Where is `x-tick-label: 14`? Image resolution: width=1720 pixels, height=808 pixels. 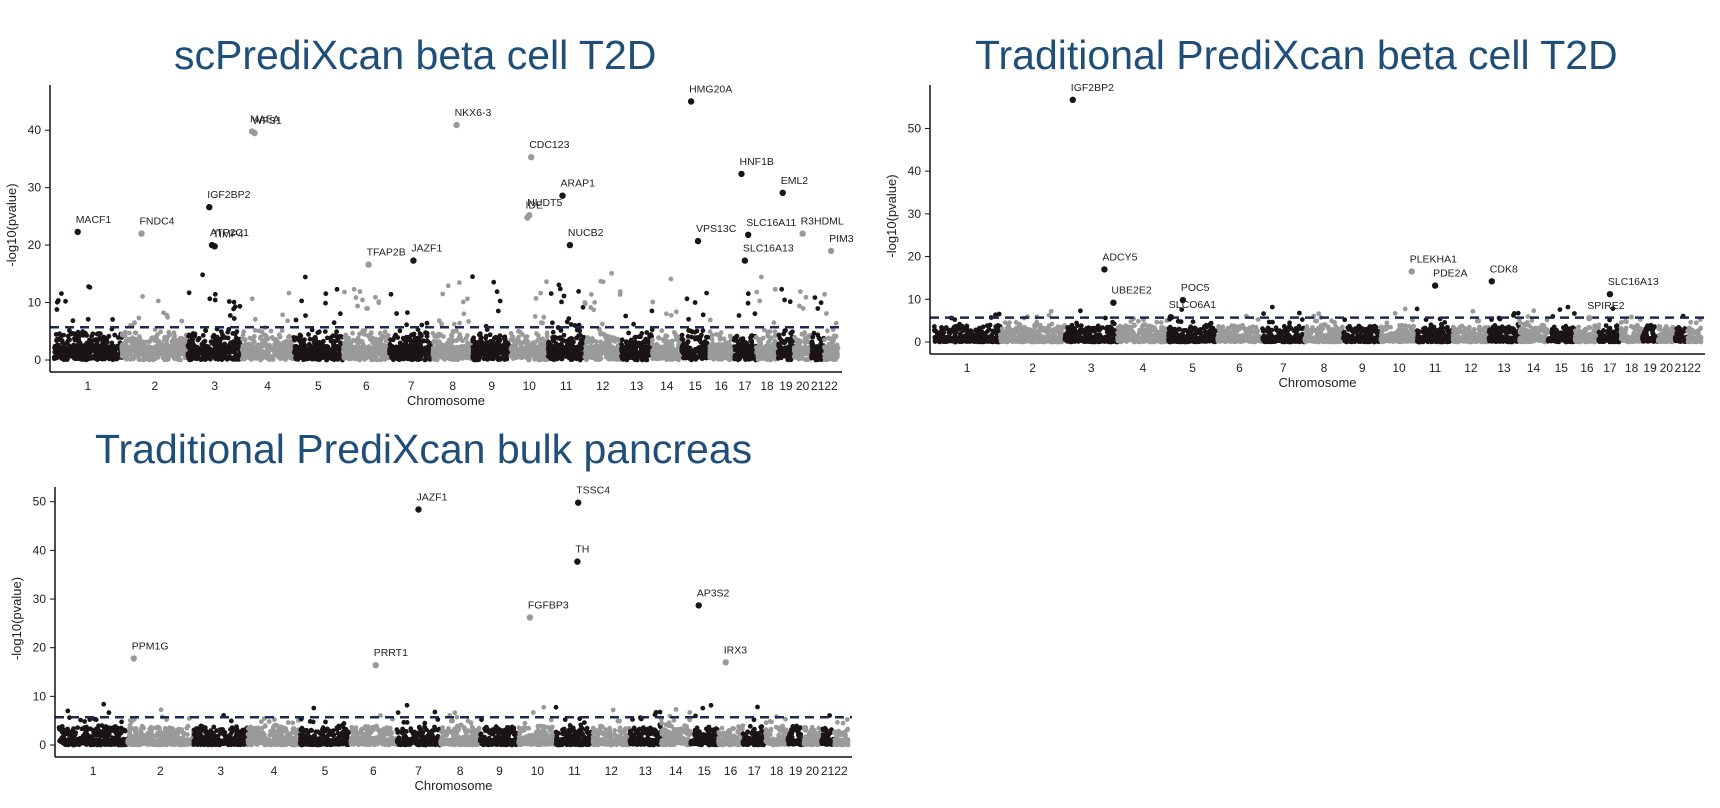
x-tick-label: 14 is located at coordinates (667, 386).